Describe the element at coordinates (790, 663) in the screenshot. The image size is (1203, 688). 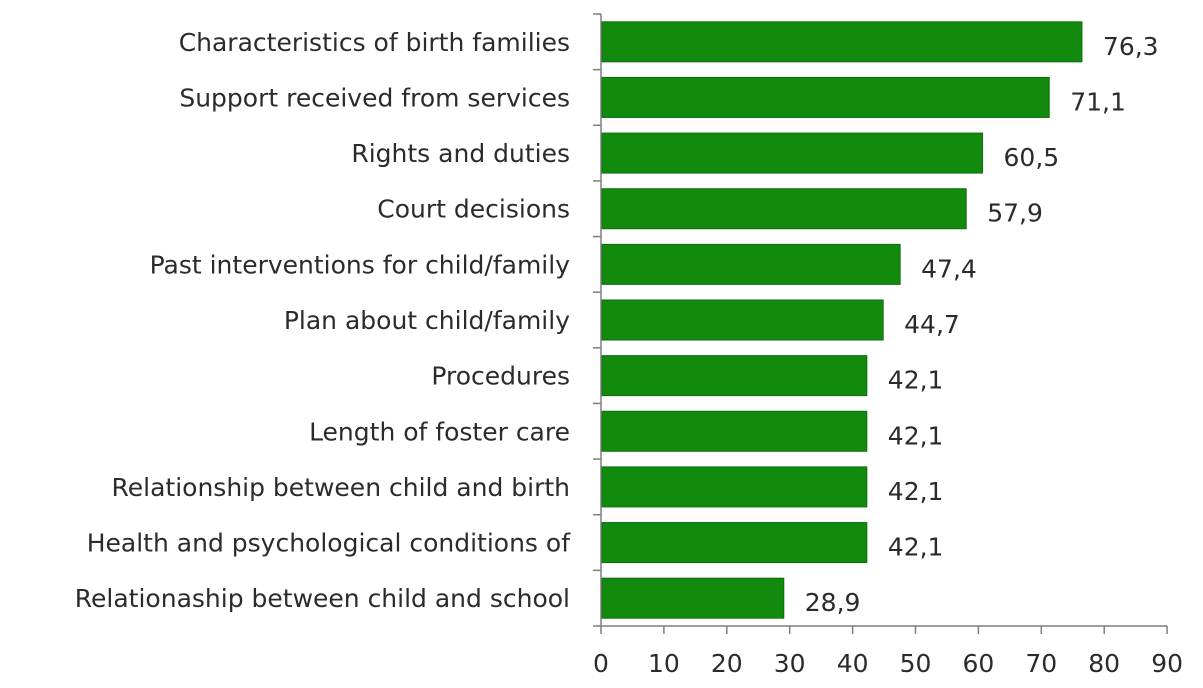
I see `x-tick-label: 30` at that location.